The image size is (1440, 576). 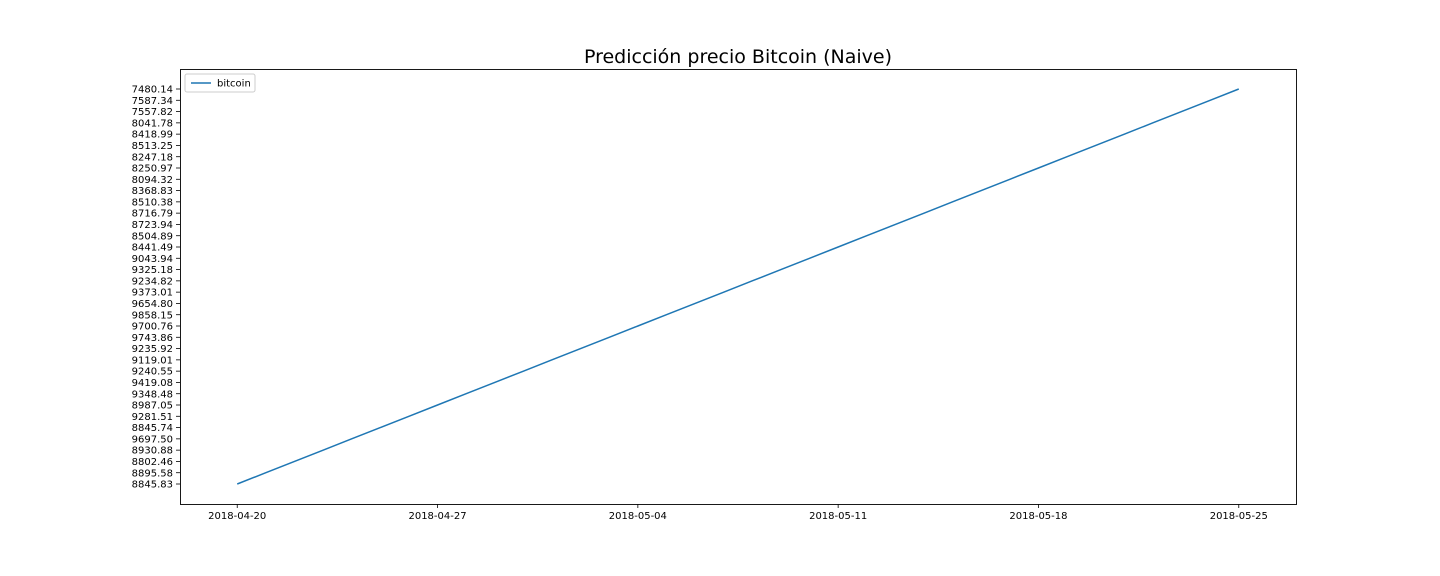 What do you see at coordinates (152, 225) in the screenshot?
I see `y-tick-label: 8723.94` at bounding box center [152, 225].